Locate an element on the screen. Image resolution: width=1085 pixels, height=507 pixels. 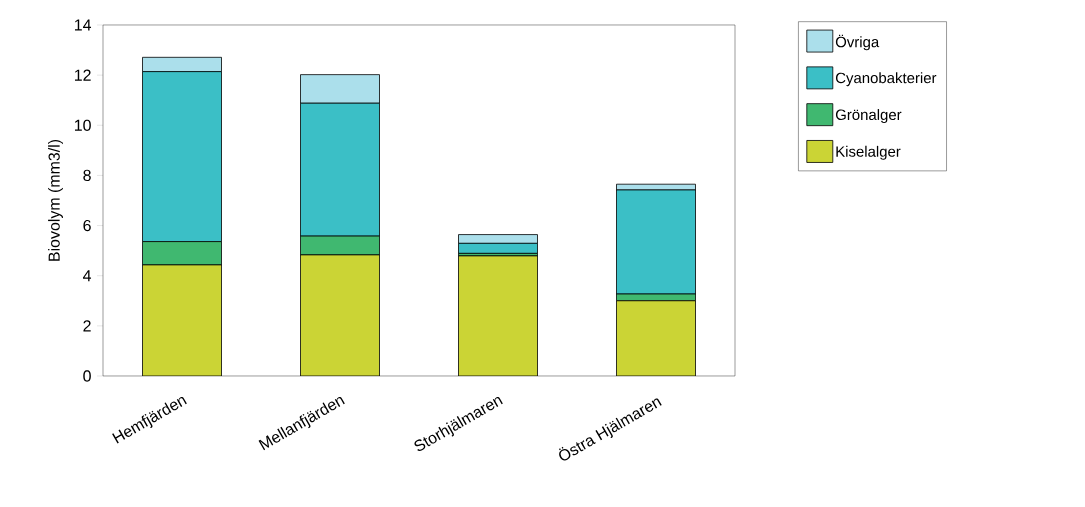
legend-label: Kiselalger is located at coordinates (868, 152).